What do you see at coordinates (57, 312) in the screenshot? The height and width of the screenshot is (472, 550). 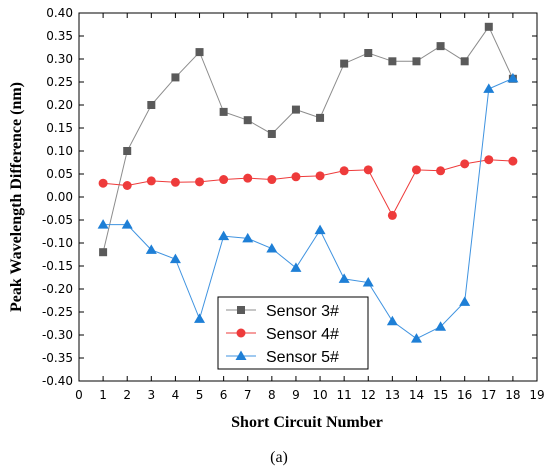 I see `y-tick-label: -0.25` at bounding box center [57, 312].